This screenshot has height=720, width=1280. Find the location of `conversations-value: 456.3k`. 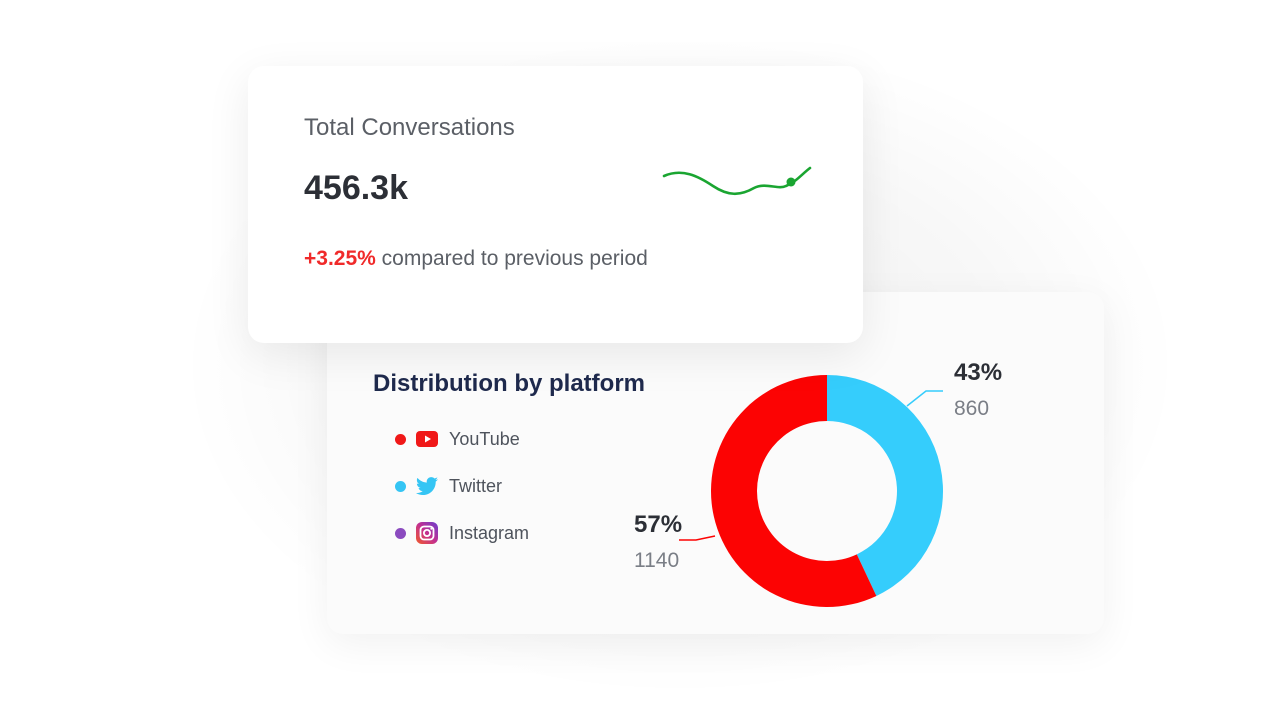

conversations-value: 456.3k is located at coordinates (356, 188).